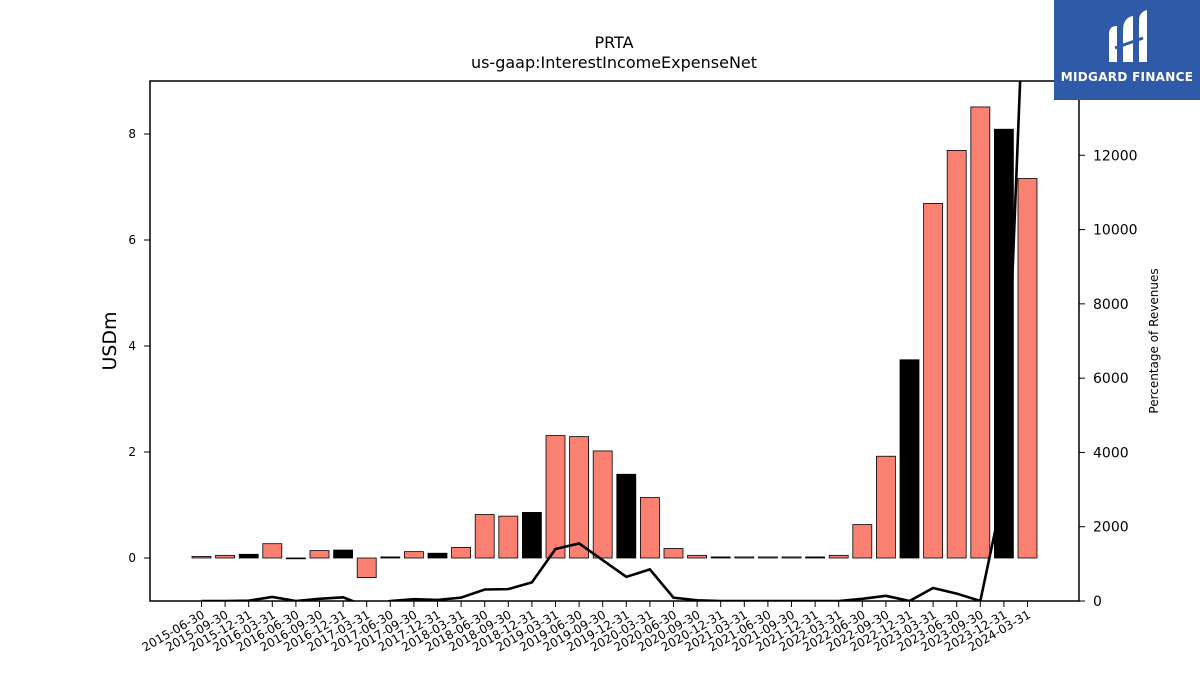 The height and width of the screenshot is (675, 1200). I want to click on chart-subtitle: us-gaap:InterestIncomeExpenseNet, so click(614, 62).